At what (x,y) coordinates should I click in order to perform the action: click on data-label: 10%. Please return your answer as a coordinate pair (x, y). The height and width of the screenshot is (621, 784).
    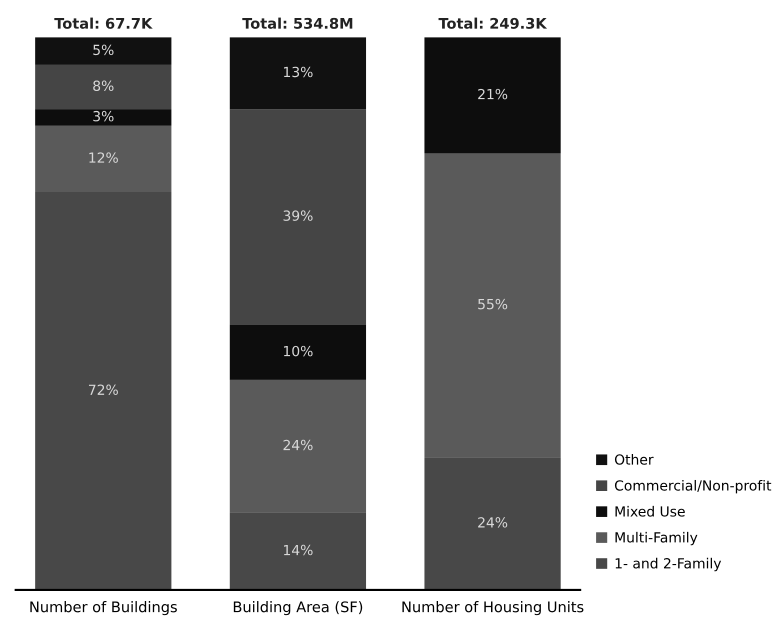
    Looking at the image, I should click on (298, 351).